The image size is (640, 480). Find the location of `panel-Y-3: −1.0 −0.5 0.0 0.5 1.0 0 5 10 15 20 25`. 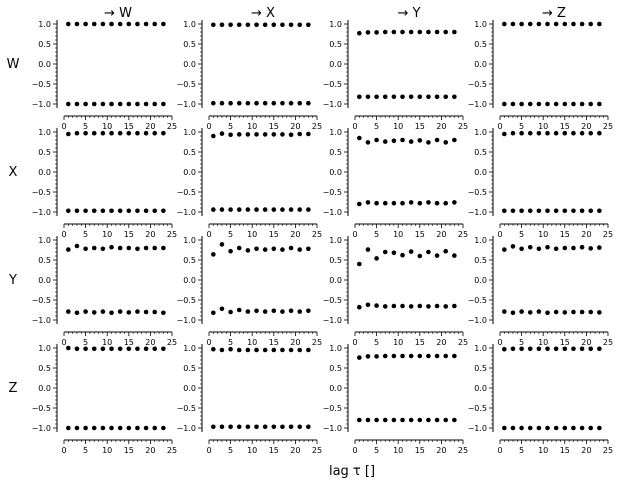

panel-Y-3: −1.0 −0.5 0.0 0.5 1.0 0 5 10 15 20 25 is located at coordinates (540, 291).